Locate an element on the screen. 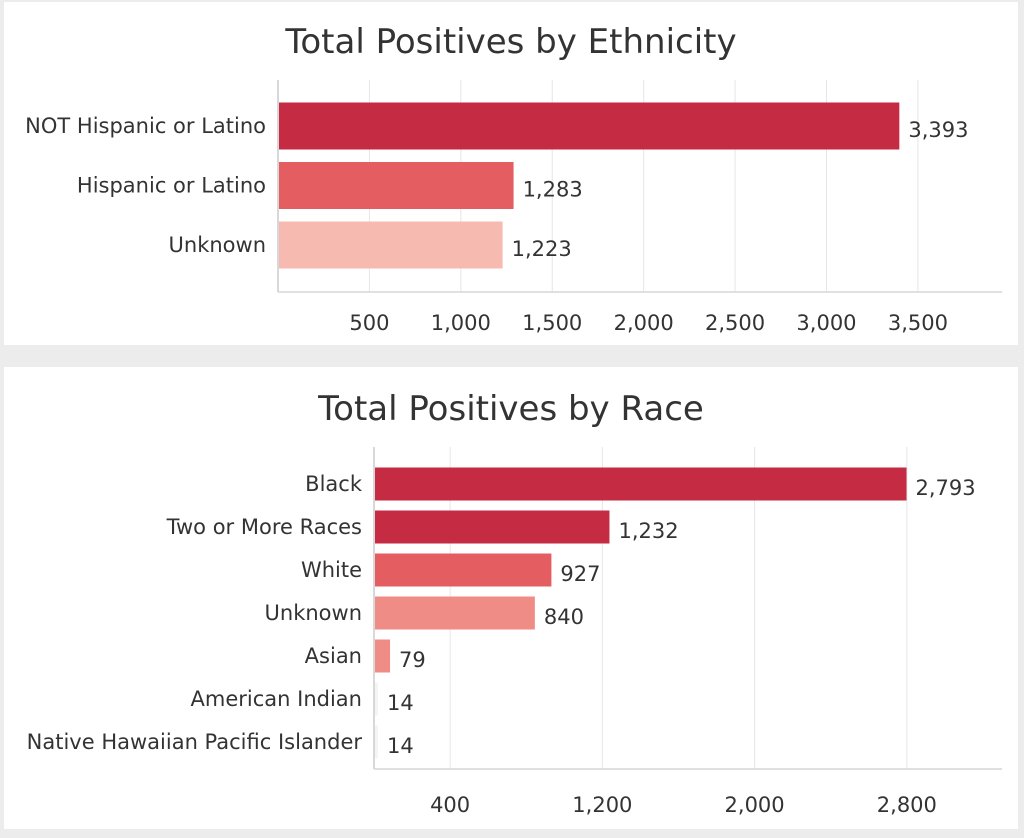  chart-title: Total Positives by Ethnicity is located at coordinates (511, 42).